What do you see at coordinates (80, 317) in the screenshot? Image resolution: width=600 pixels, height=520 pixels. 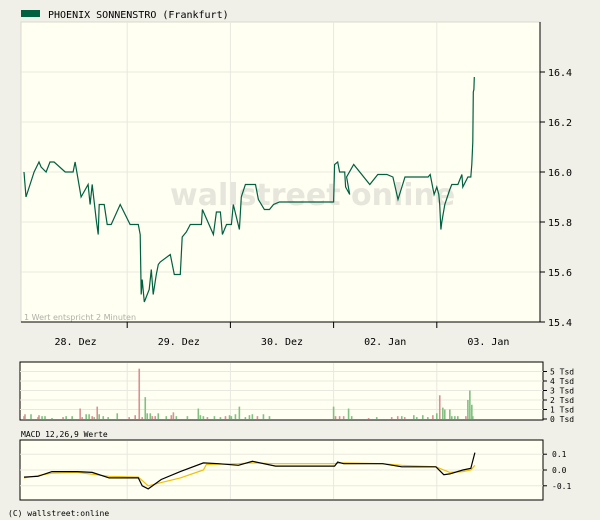 I see `resolution-note: 1 Wert entspricht 2 Minuten` at bounding box center [80, 317].